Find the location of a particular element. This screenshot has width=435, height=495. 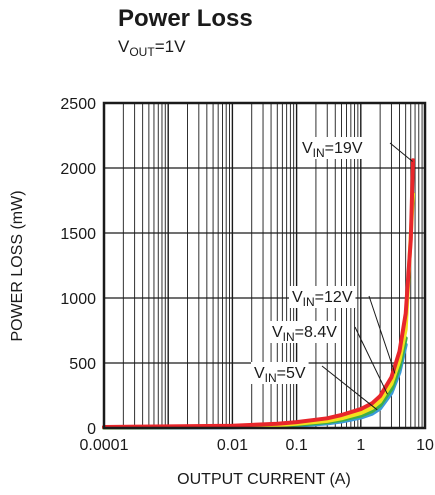

series-label-rest: =8.4V is located at coordinates (316, 332).